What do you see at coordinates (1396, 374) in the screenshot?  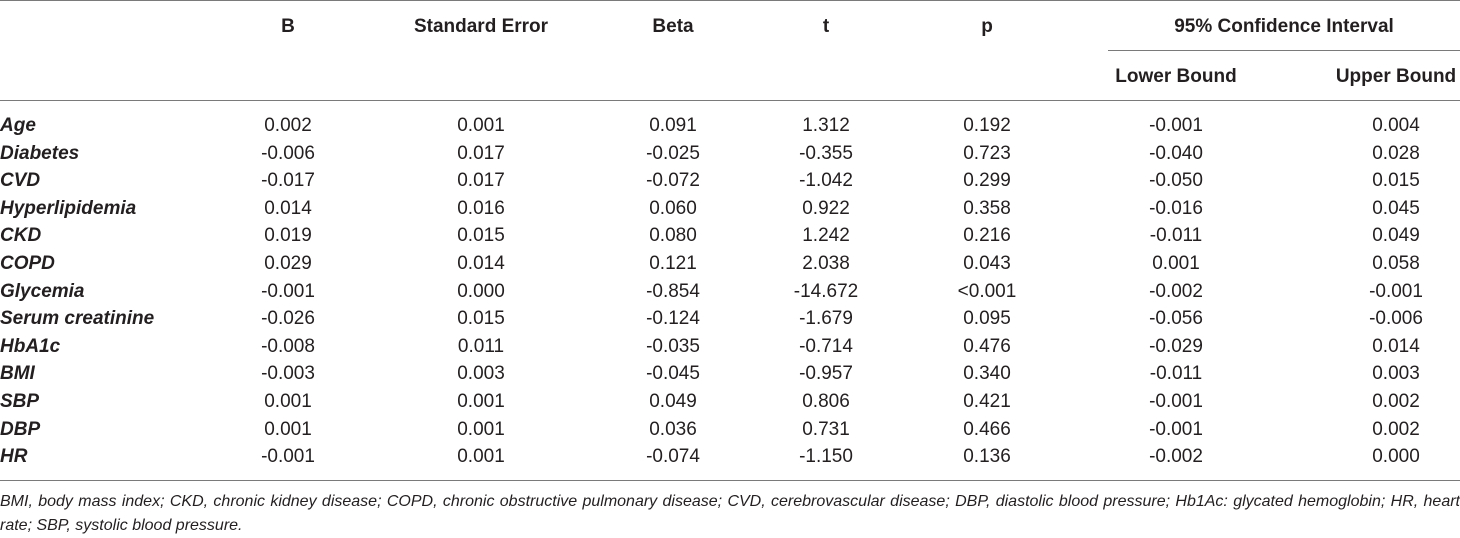 I see `cell-upper: 0.003` at bounding box center [1396, 374].